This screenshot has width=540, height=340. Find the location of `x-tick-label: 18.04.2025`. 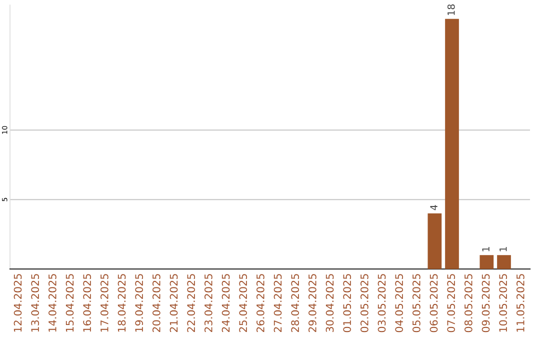

x-tick-label: 18.04.2025 is located at coordinates (122, 303).